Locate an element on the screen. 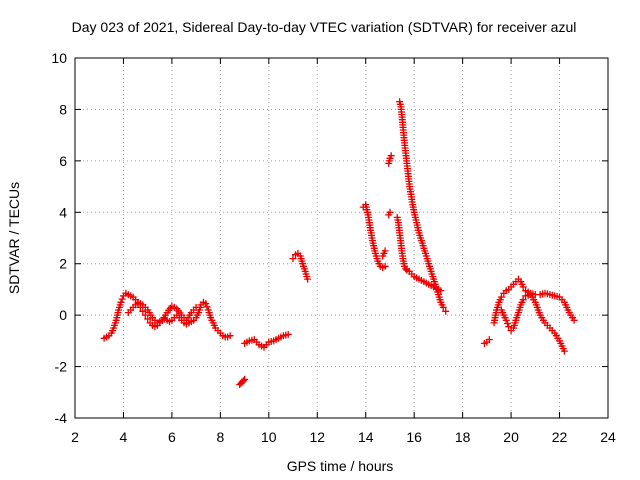 This screenshot has width=640, height=480. x-tick-label: 20 is located at coordinates (511, 437).